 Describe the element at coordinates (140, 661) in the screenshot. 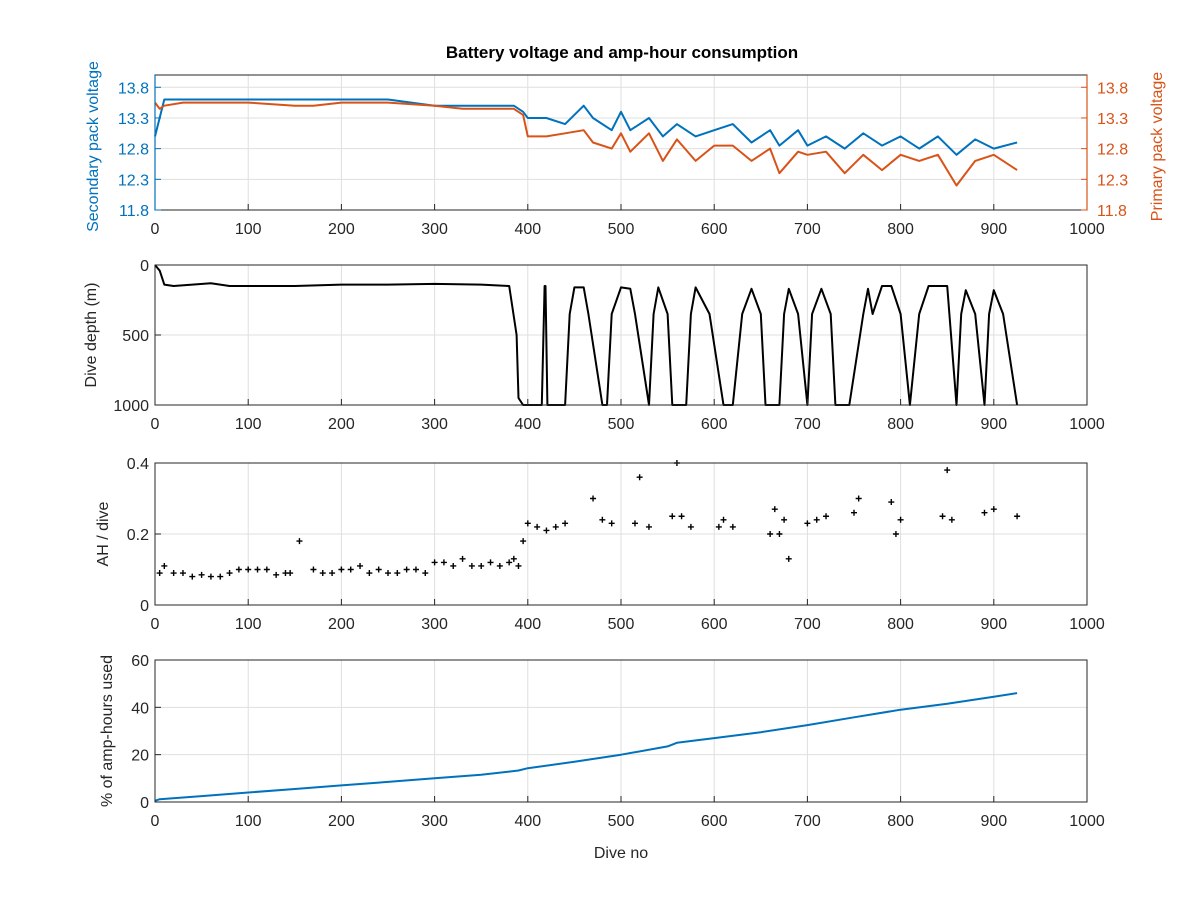

I see `y-tick-label: 60` at that location.